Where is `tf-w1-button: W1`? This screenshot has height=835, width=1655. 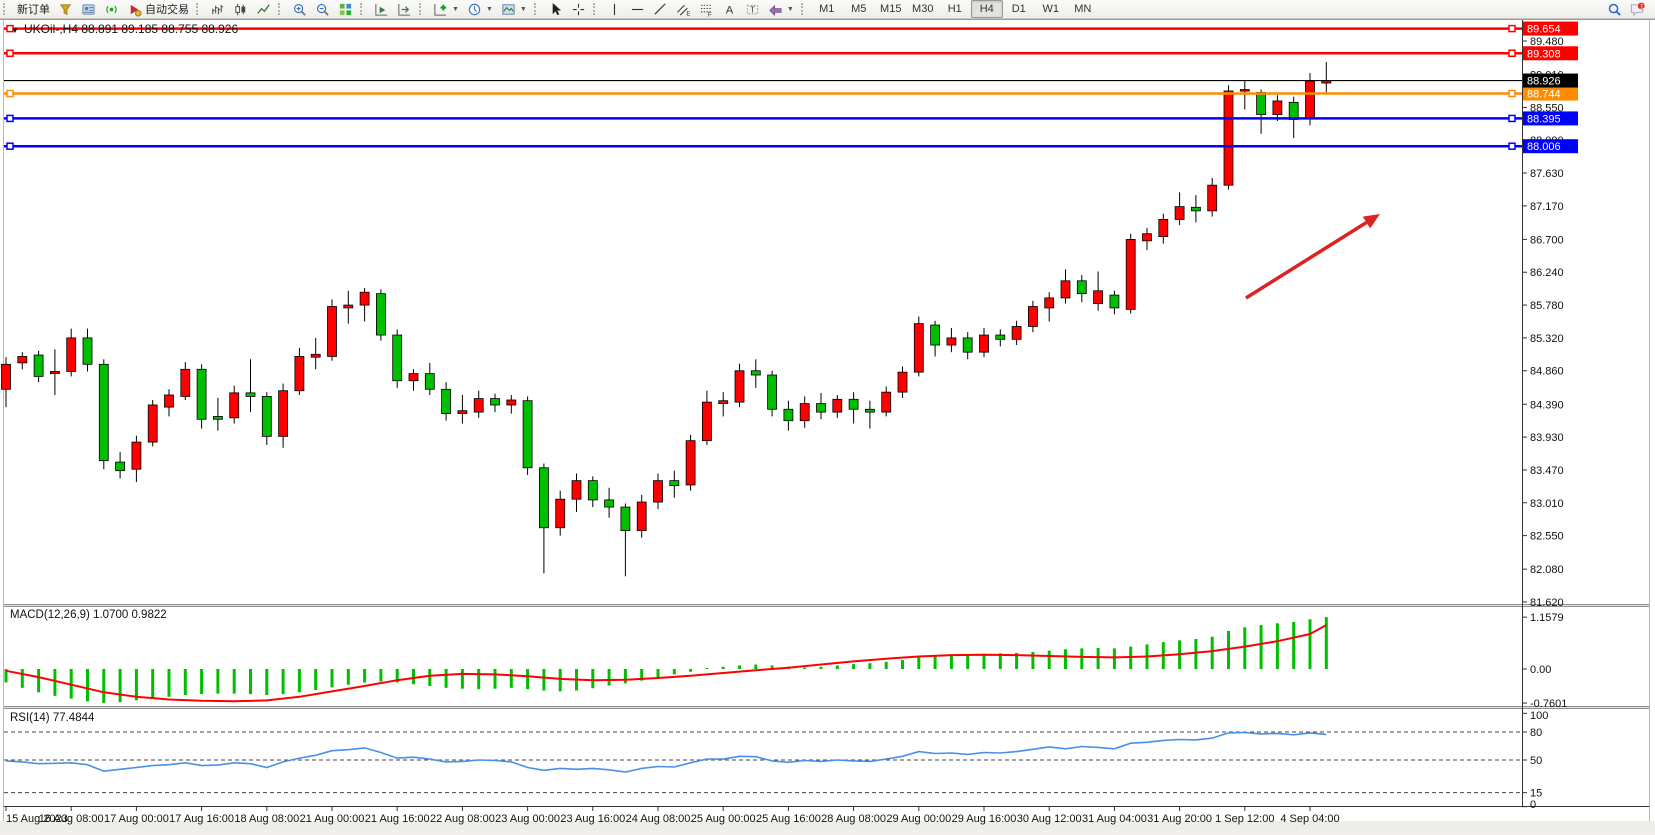 tf-w1-button: W1 is located at coordinates (1051, 9).